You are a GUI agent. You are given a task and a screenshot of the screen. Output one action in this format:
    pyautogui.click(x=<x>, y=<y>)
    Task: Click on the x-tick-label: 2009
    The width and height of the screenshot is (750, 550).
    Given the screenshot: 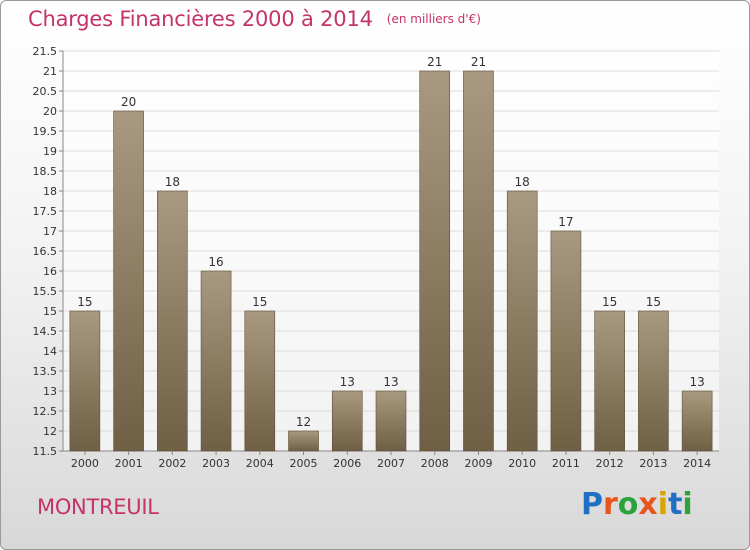 What is the action you would take?
    pyautogui.click(x=478, y=463)
    